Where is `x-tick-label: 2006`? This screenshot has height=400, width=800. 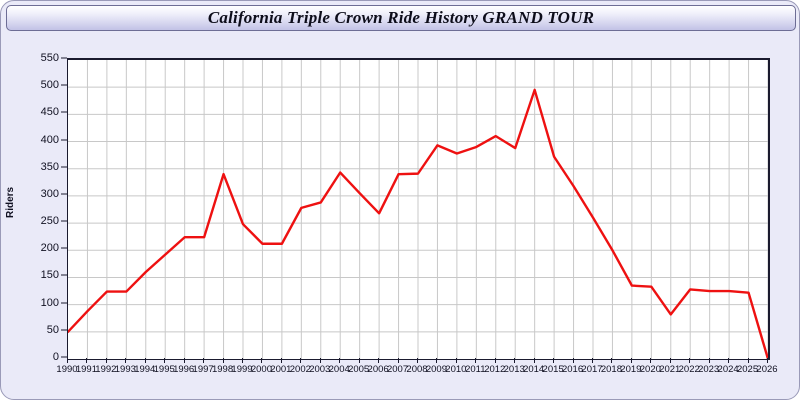 x-tick-label: 2006 is located at coordinates (378, 369).